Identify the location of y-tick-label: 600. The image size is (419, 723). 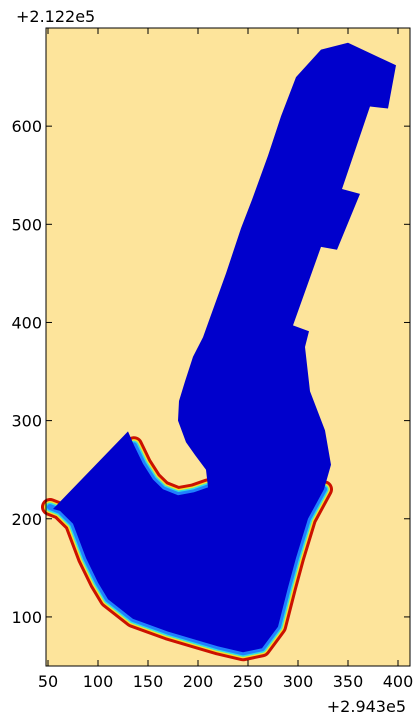
(26, 126).